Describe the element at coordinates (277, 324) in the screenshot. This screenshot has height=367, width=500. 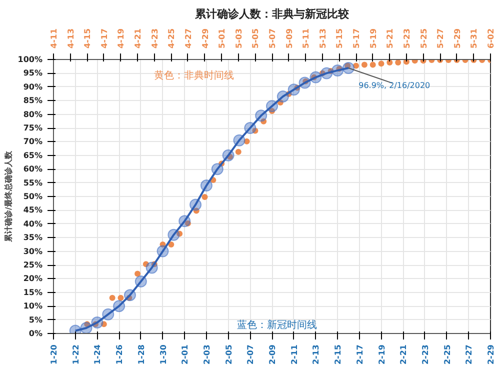
I see `annotation: 蓝色：新冠时间线` at that location.